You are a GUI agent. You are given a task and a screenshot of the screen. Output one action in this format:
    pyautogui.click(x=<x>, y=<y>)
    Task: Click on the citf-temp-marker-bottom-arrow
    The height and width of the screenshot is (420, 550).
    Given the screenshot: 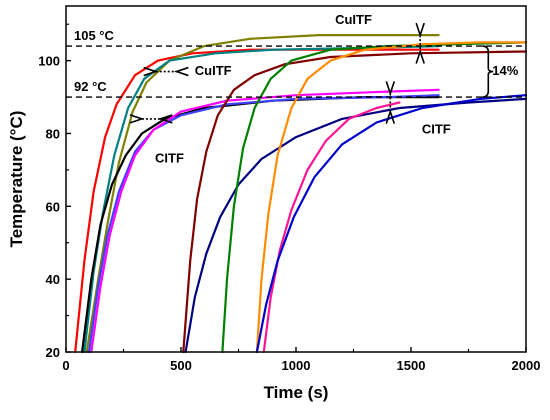 What is the action you would take?
    pyautogui.click(x=390, y=116)
    